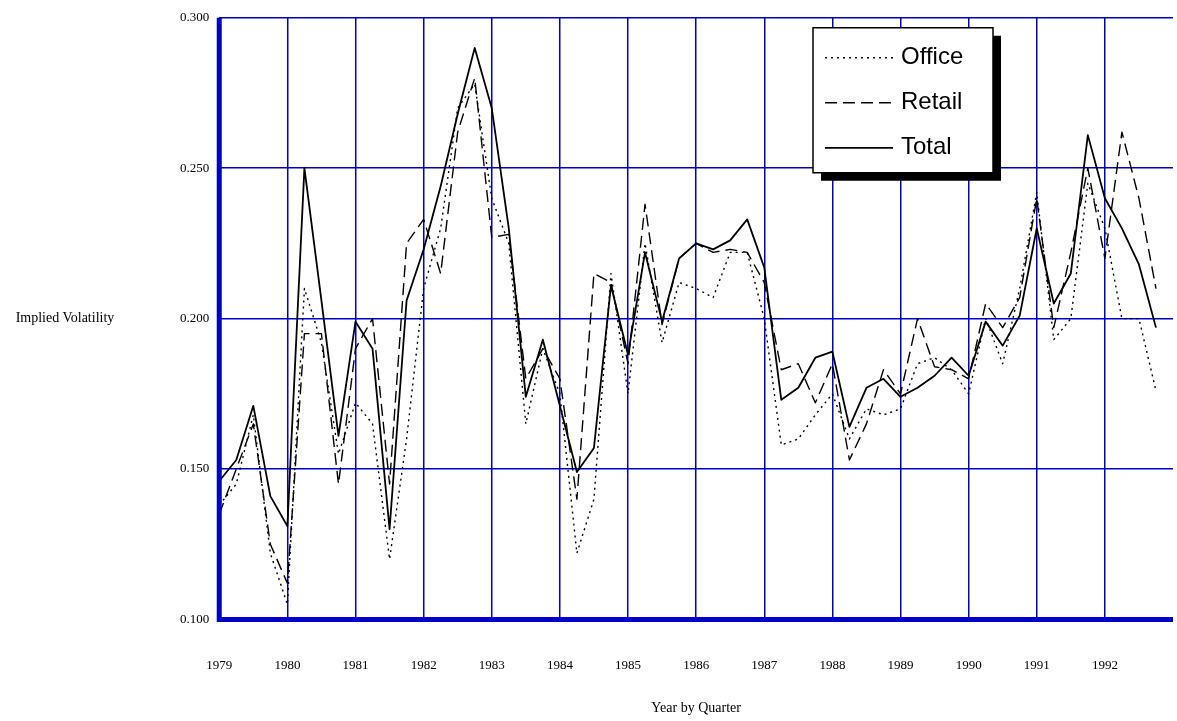  What do you see at coordinates (491, 664) in the screenshot?
I see `x-tick-label: 1983` at bounding box center [491, 664].